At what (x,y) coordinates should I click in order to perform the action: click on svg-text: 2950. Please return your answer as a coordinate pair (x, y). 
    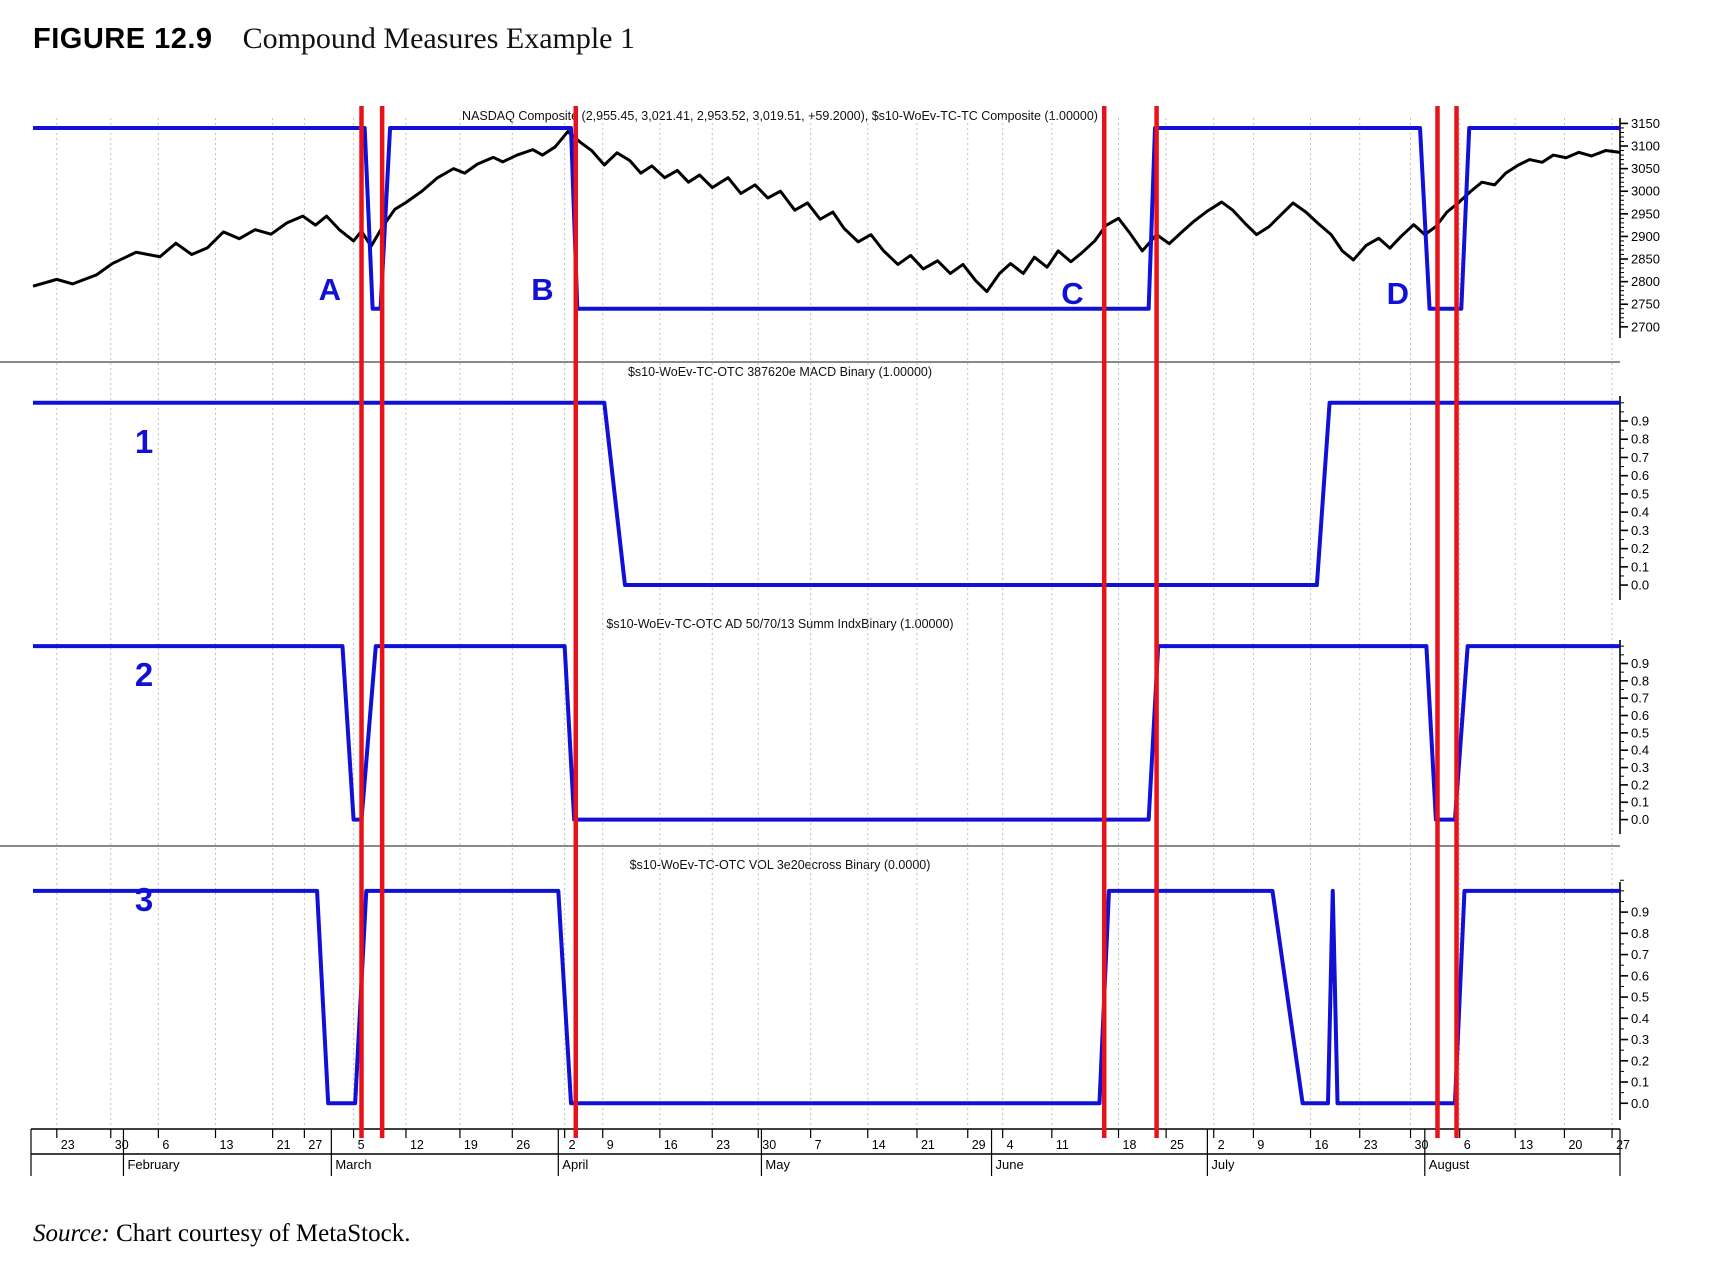
    Looking at the image, I should click on (1645, 213).